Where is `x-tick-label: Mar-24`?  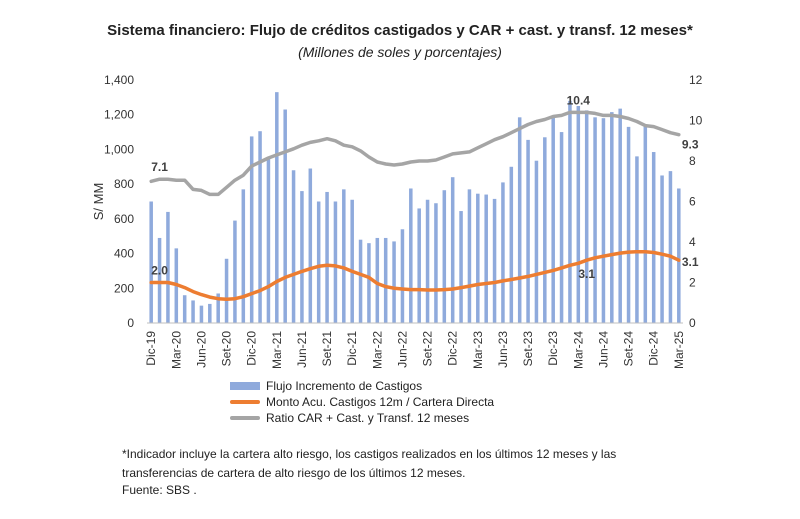 x-tick-label: Mar-24 is located at coordinates (578, 350).